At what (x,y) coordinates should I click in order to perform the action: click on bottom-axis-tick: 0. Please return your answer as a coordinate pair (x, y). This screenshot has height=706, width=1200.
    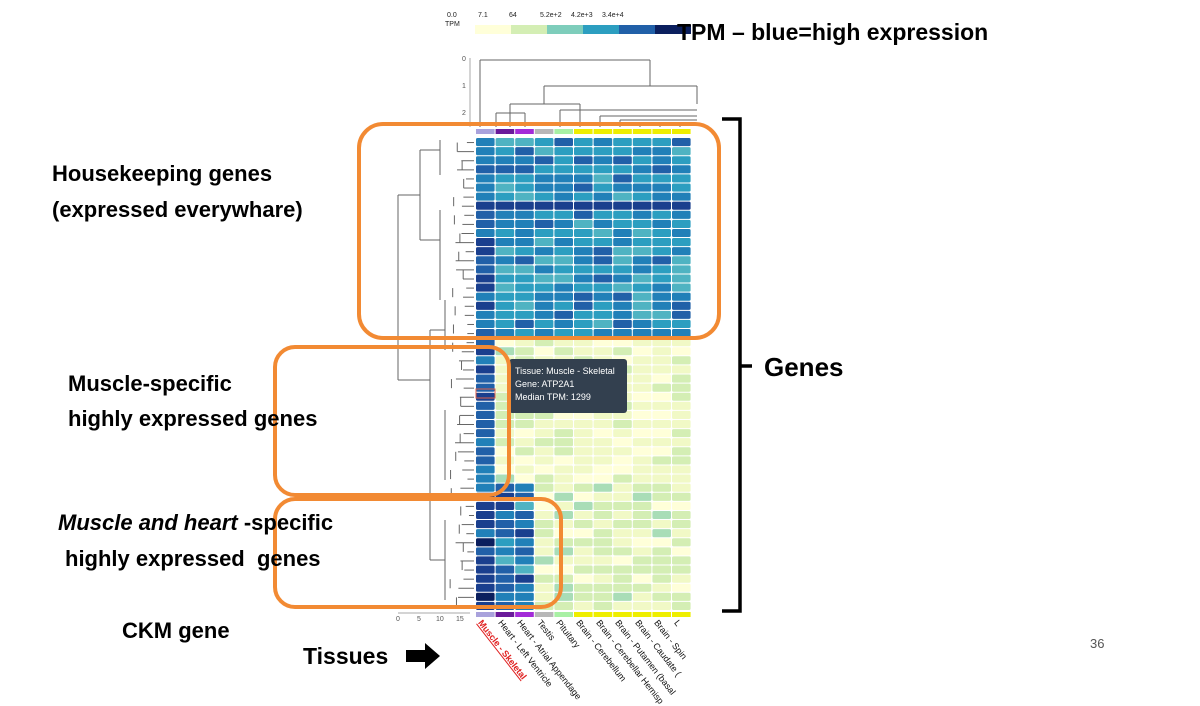
    Looking at the image, I should click on (398, 619).